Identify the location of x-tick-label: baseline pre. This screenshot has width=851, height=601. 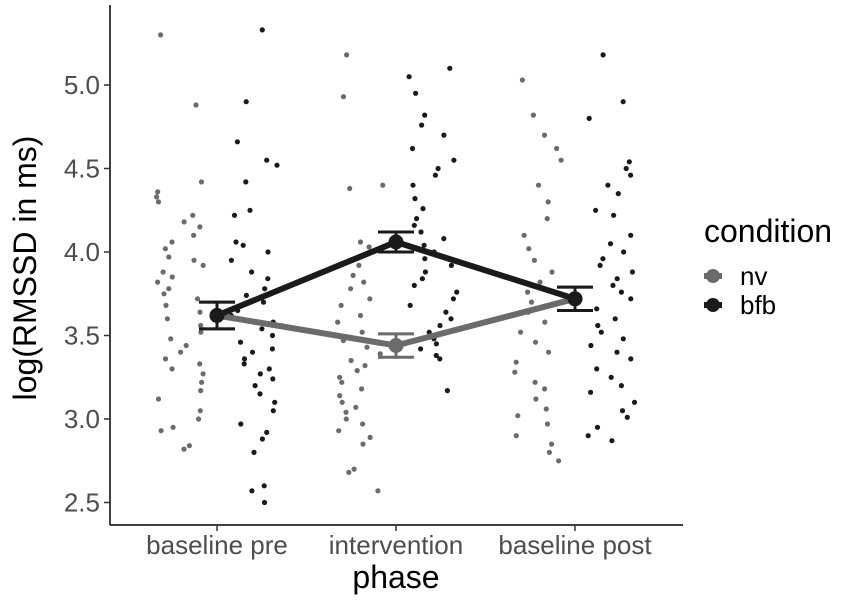
(217, 545).